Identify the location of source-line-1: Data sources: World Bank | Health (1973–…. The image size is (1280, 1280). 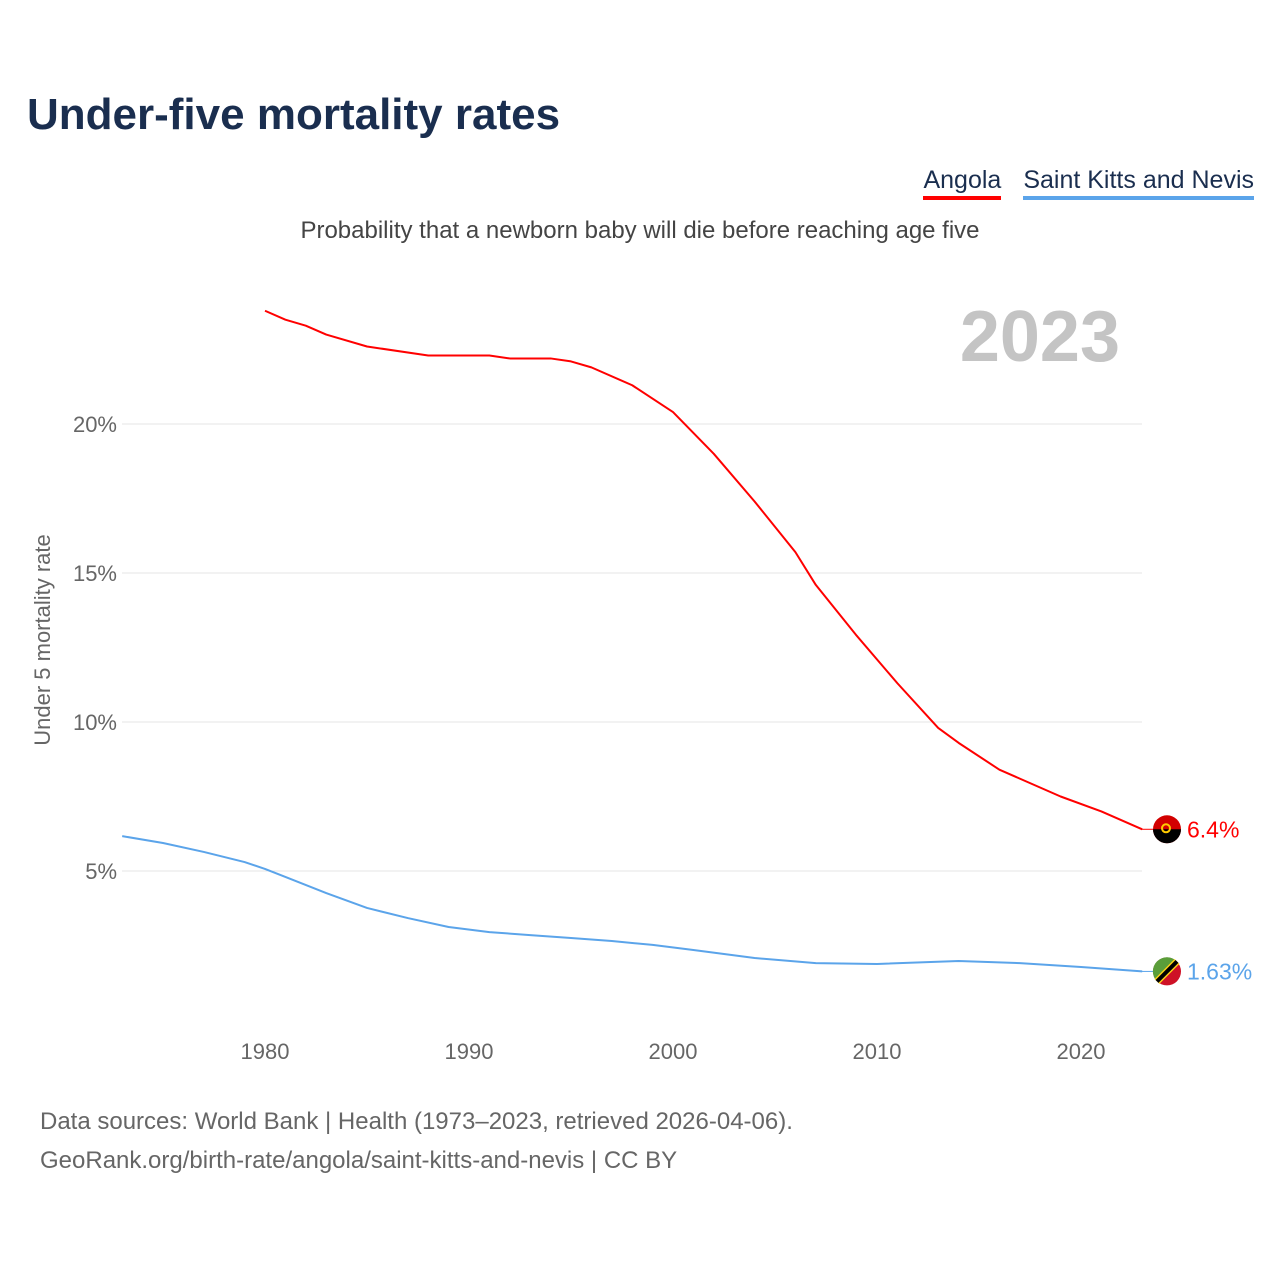
(416, 1121).